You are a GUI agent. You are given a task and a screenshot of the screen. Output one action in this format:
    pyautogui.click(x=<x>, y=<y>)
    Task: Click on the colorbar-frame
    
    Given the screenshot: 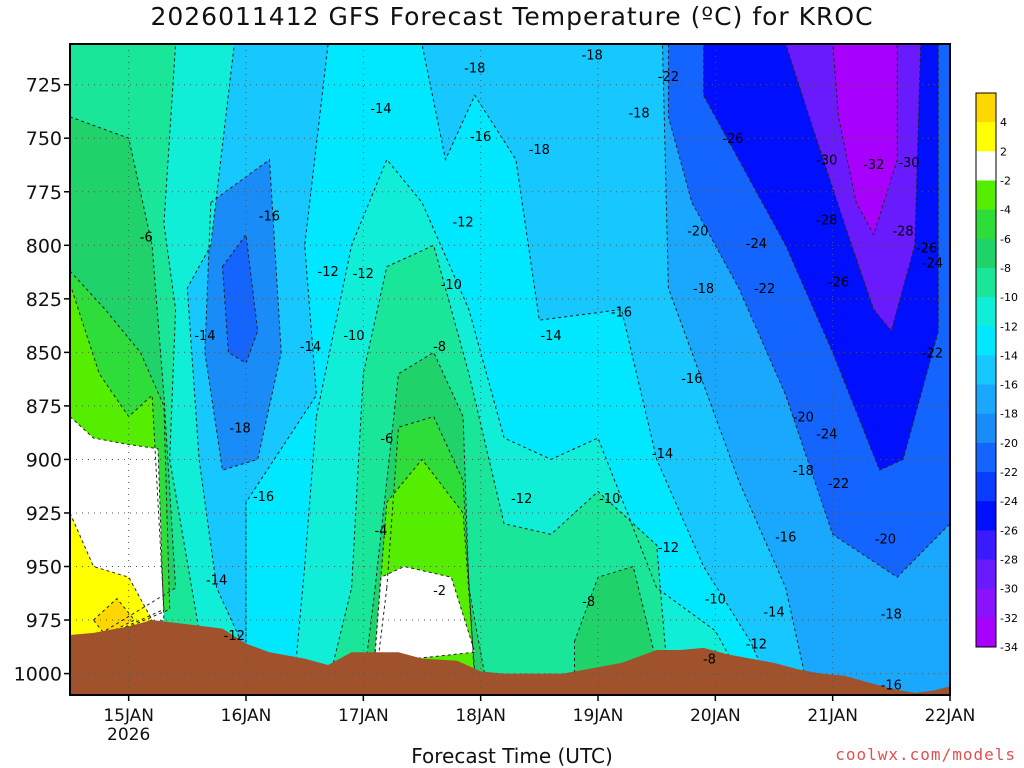 What is the action you would take?
    pyautogui.click(x=986, y=370)
    